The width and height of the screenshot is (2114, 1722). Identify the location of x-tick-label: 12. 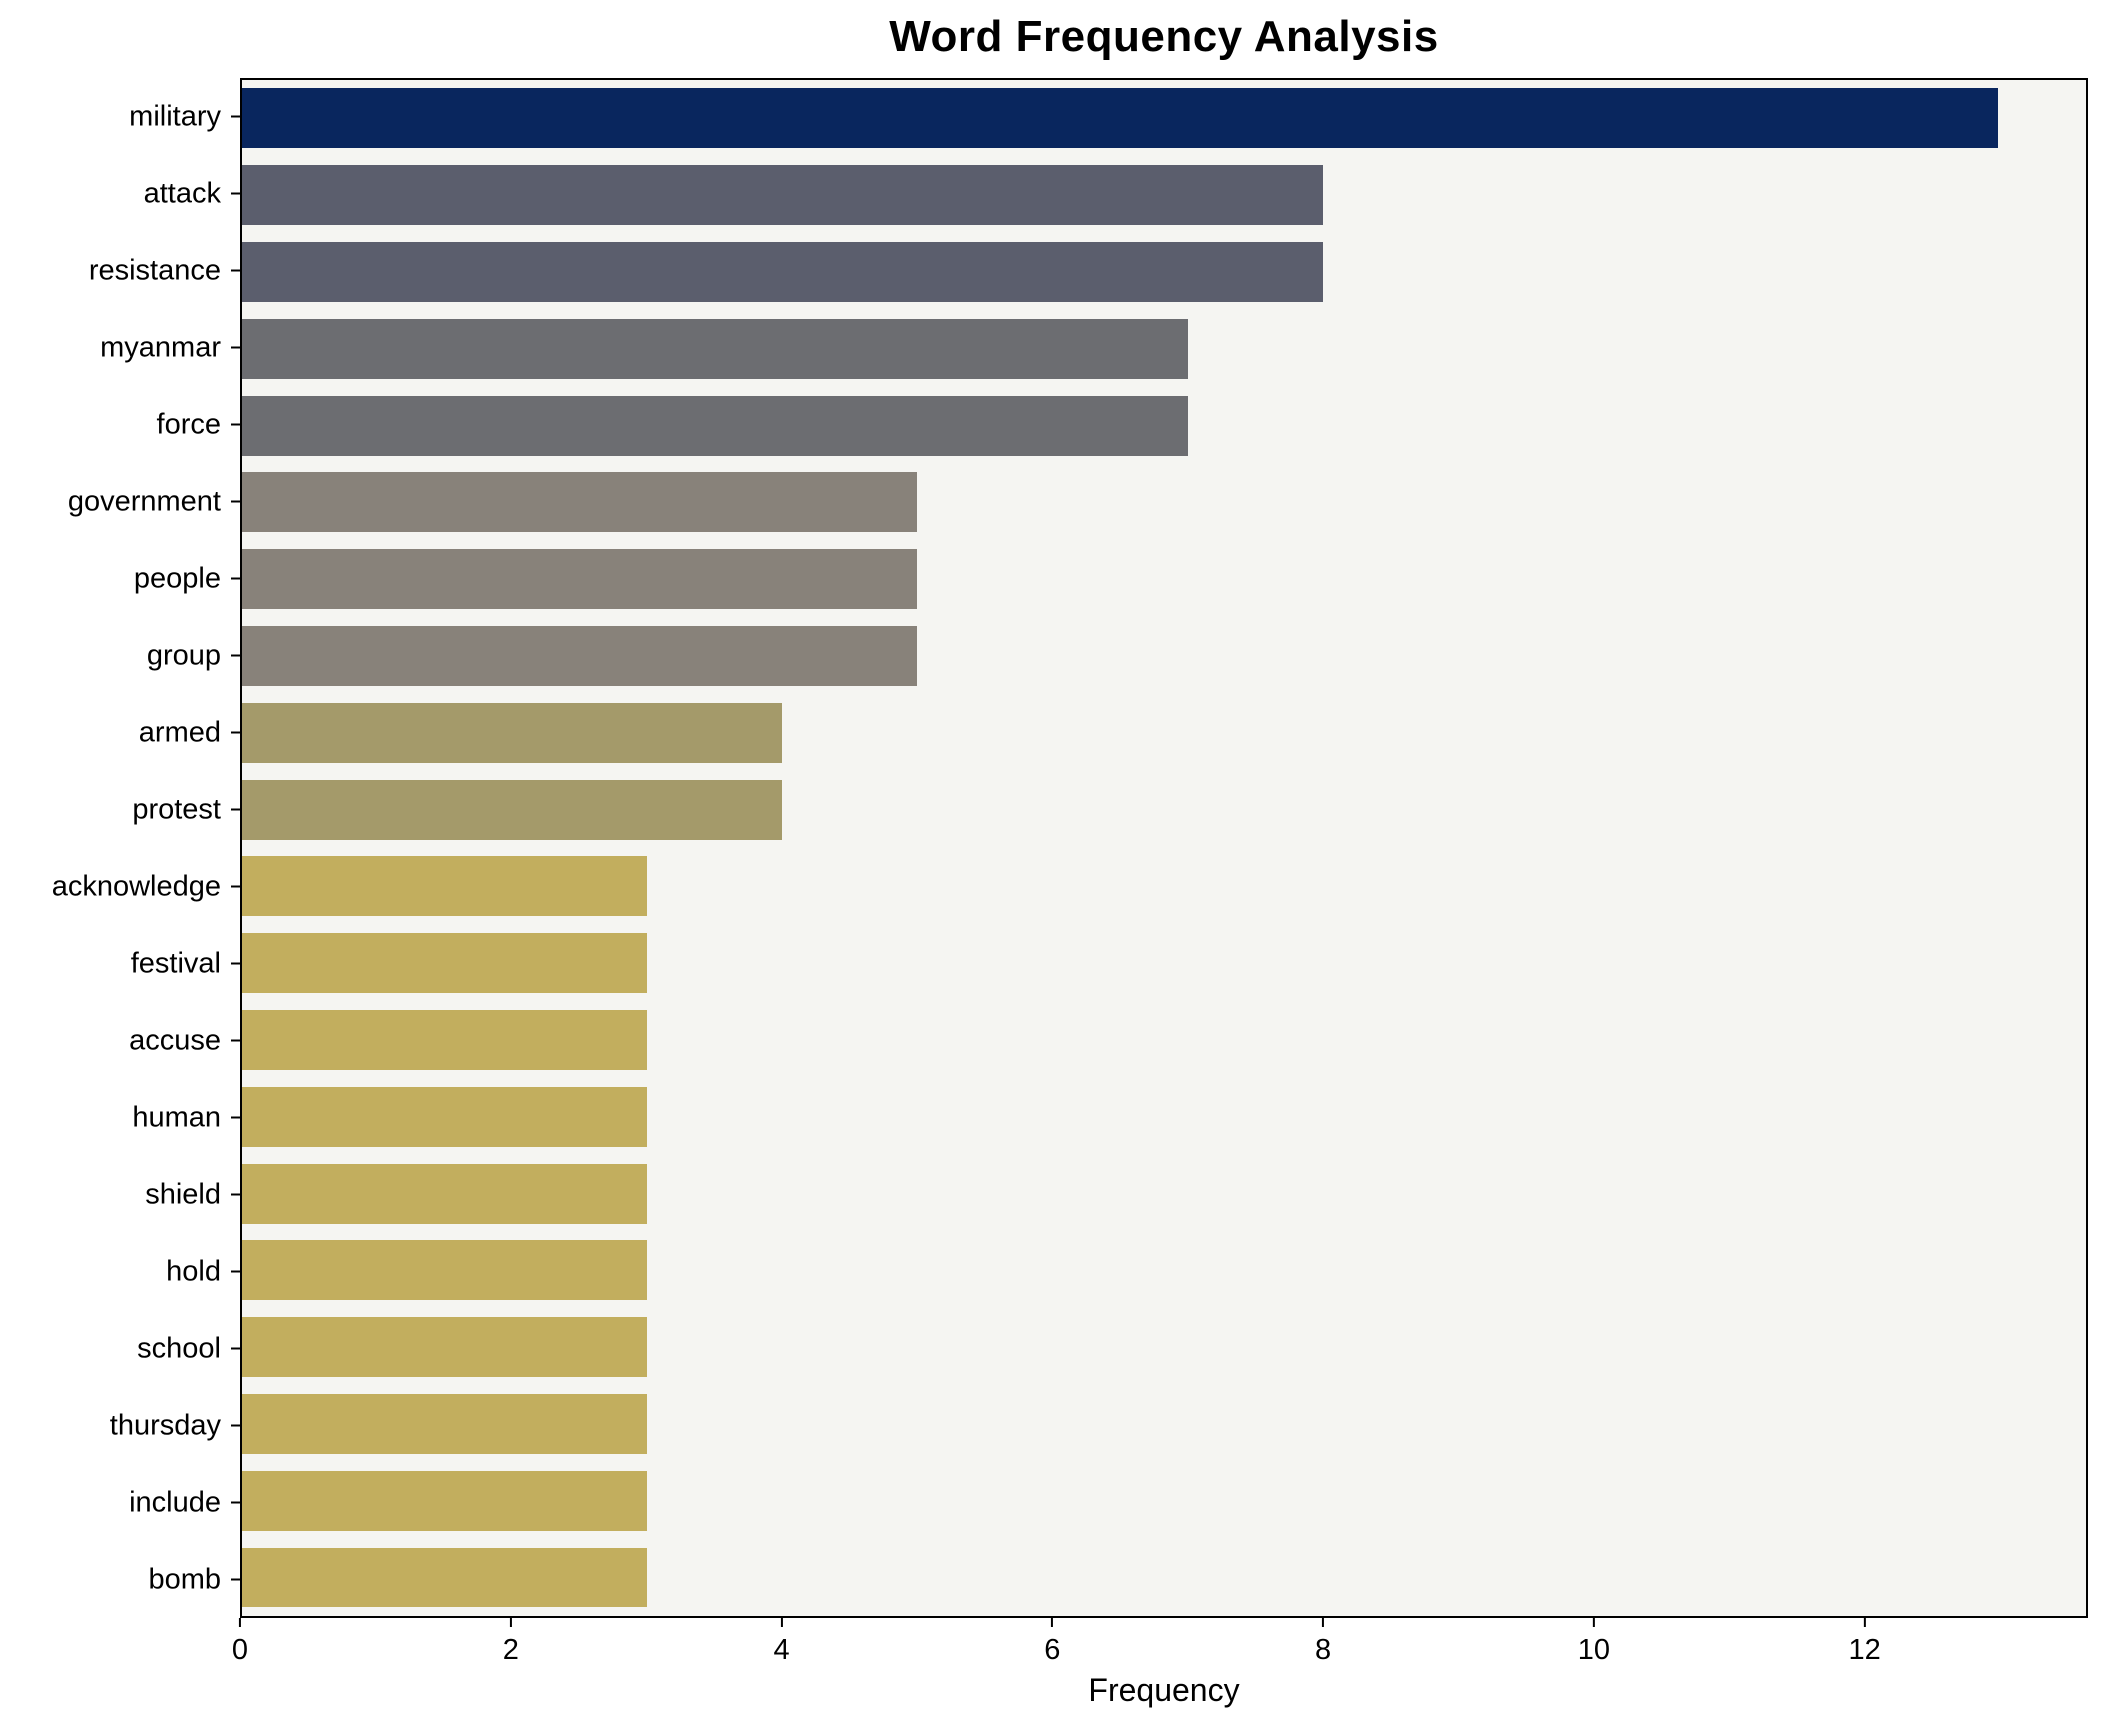
(1864, 1650).